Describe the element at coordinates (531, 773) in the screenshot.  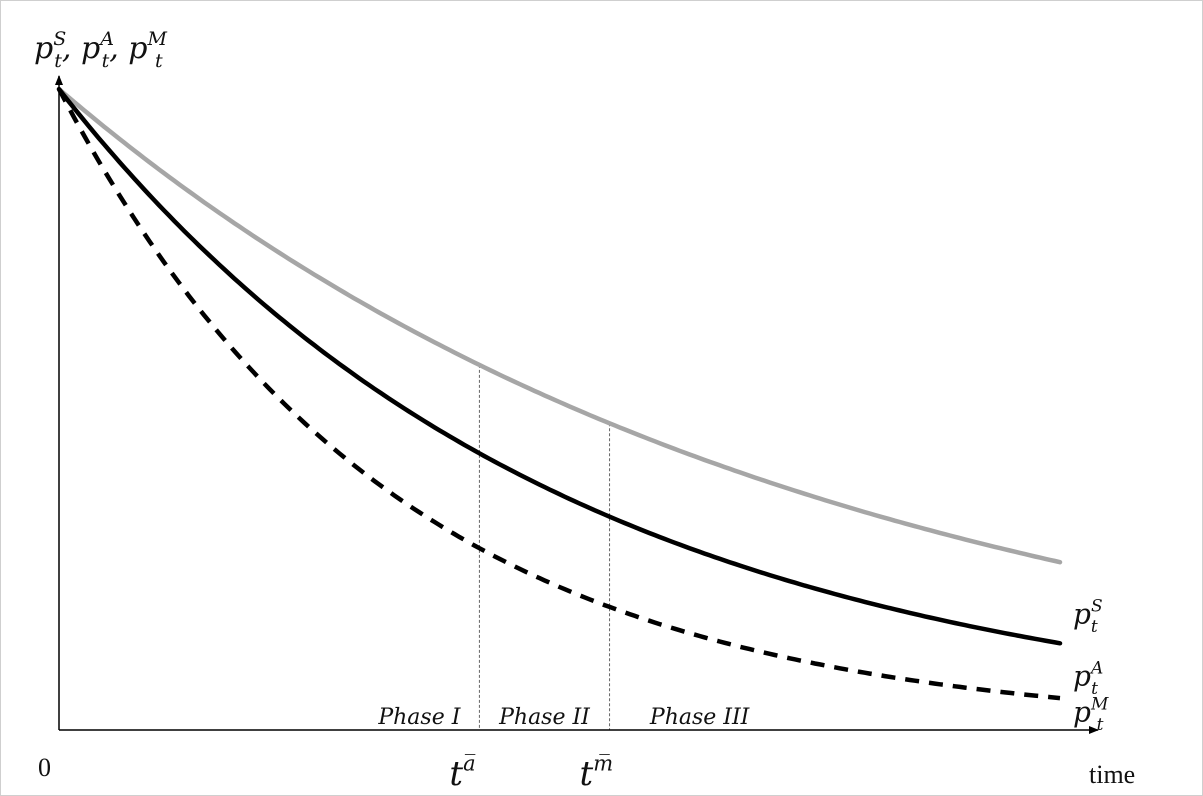
I see `marker-labels: ta̅ tm̅` at that location.